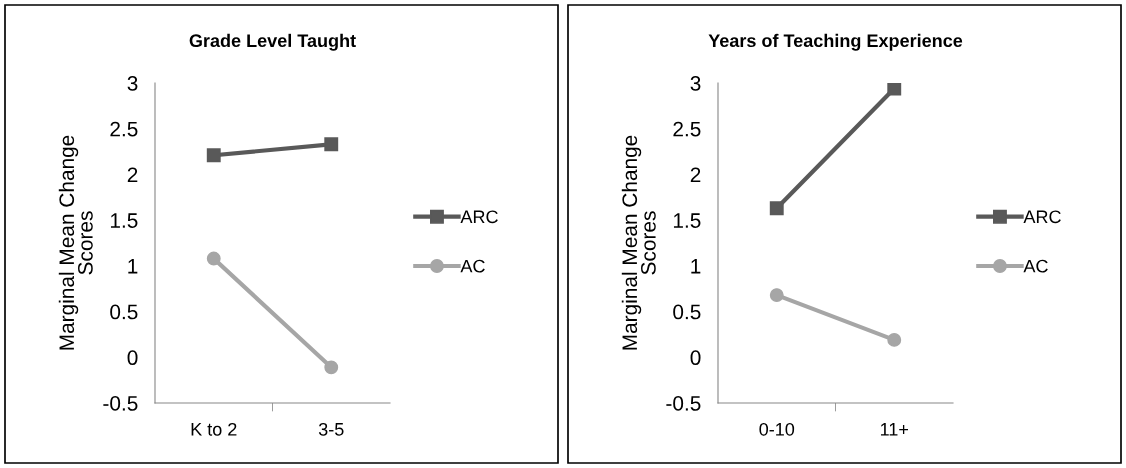 Image resolution: width=1126 pixels, height=468 pixels. I want to click on chart-title: Years of Teaching Experience, so click(835, 42).